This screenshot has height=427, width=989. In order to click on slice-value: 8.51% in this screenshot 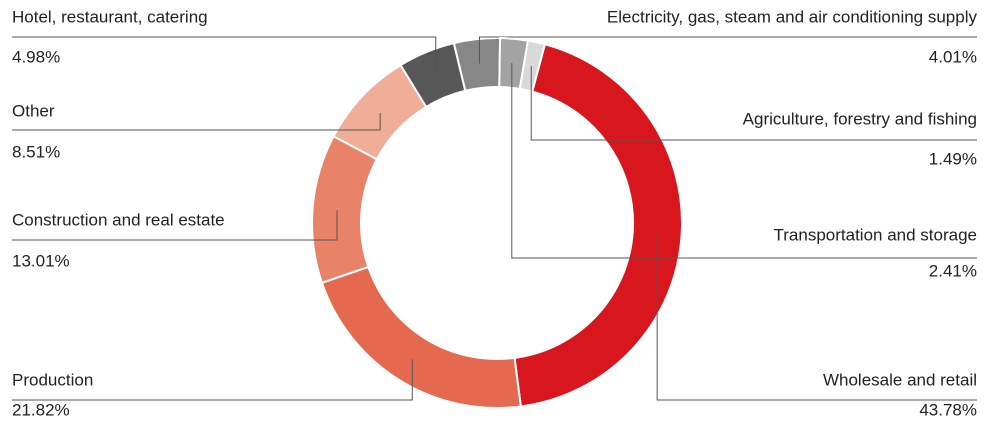, I will do `click(36, 151)`.